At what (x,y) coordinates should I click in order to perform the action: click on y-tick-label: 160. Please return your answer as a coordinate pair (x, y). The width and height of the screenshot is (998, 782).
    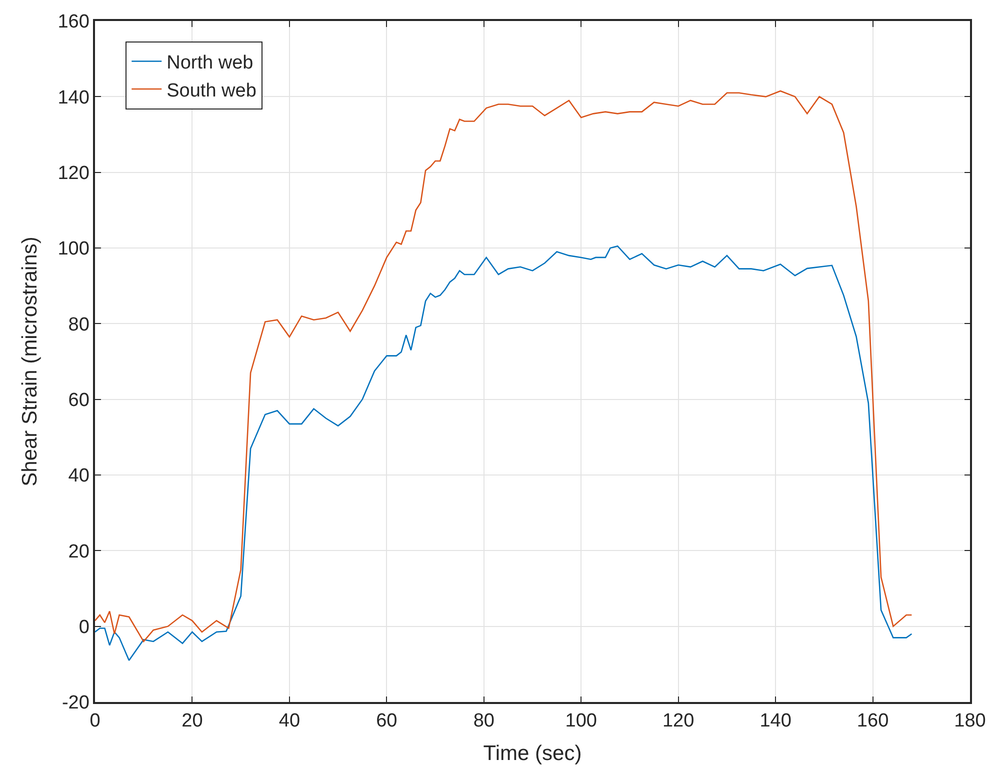
    Looking at the image, I should click on (74, 22).